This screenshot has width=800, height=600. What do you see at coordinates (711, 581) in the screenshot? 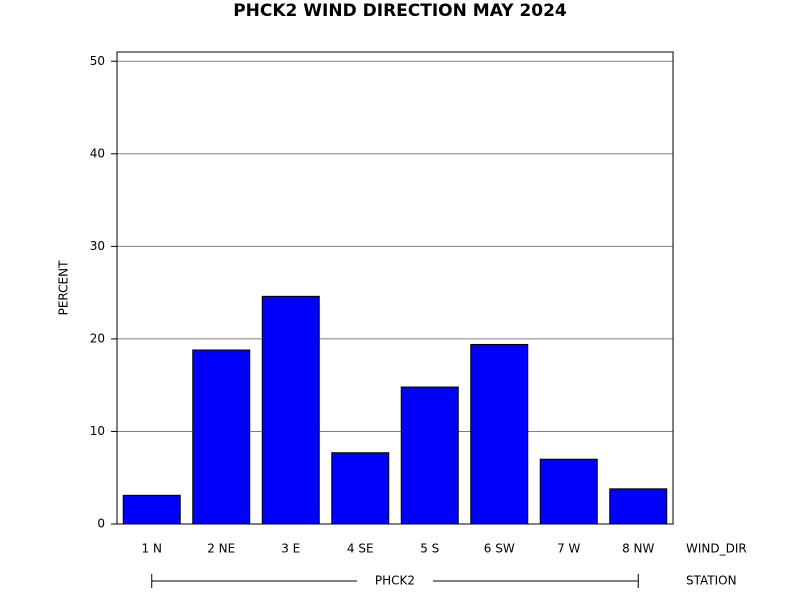
I see `group-axis-label: STATION` at bounding box center [711, 581].